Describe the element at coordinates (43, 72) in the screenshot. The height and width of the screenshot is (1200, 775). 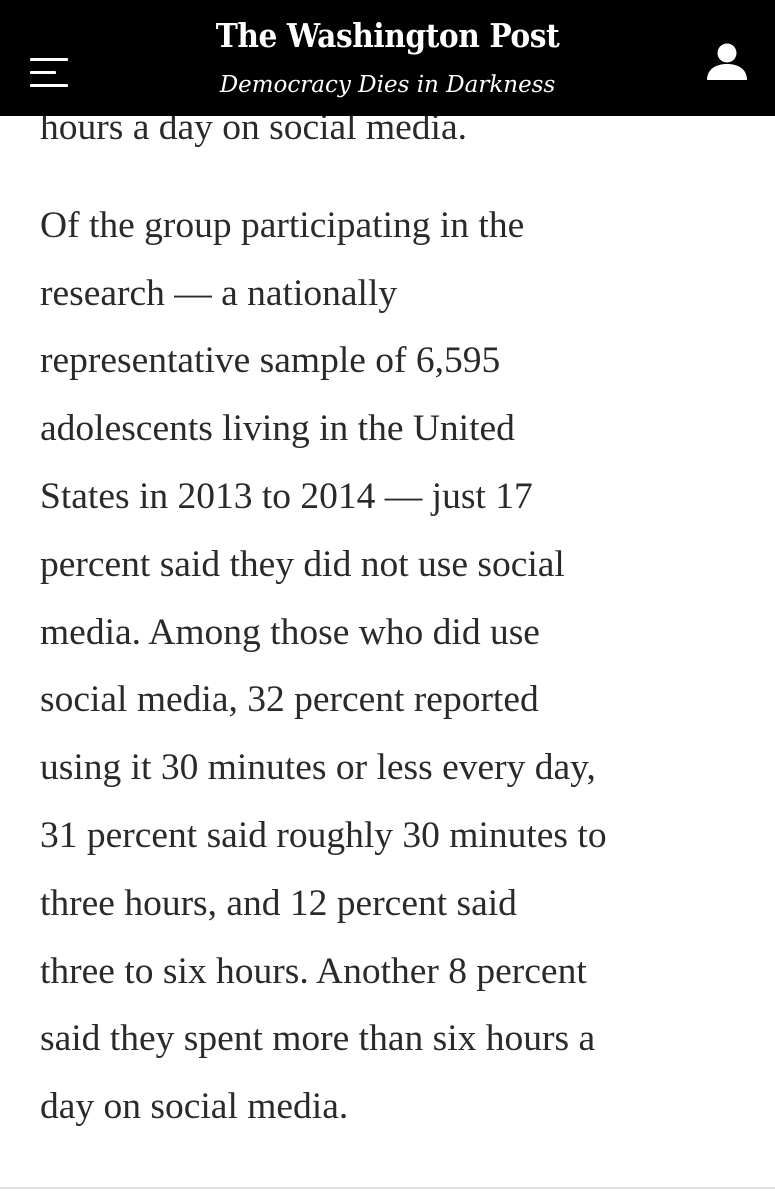
I see `hamburger-menu-icon-bar-middle` at that location.